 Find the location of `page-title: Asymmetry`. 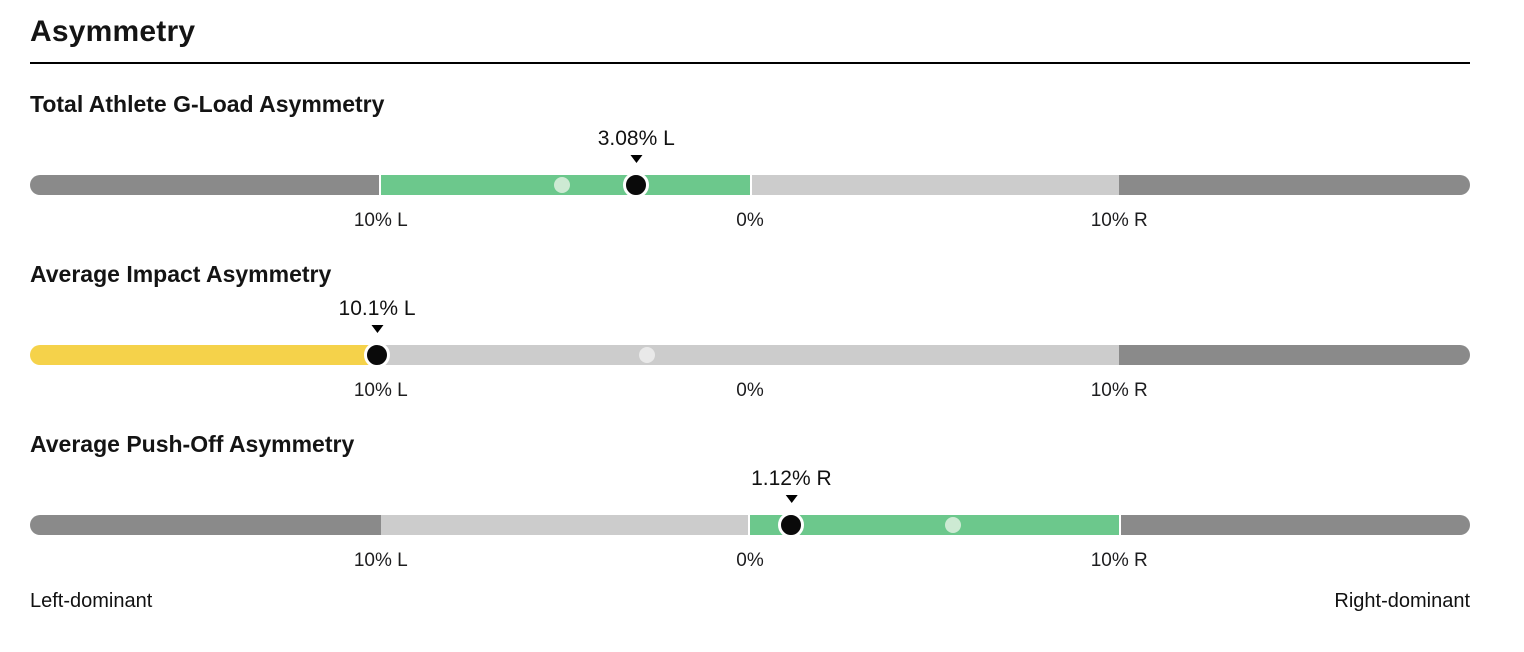

page-title: Asymmetry is located at coordinates (113, 31).